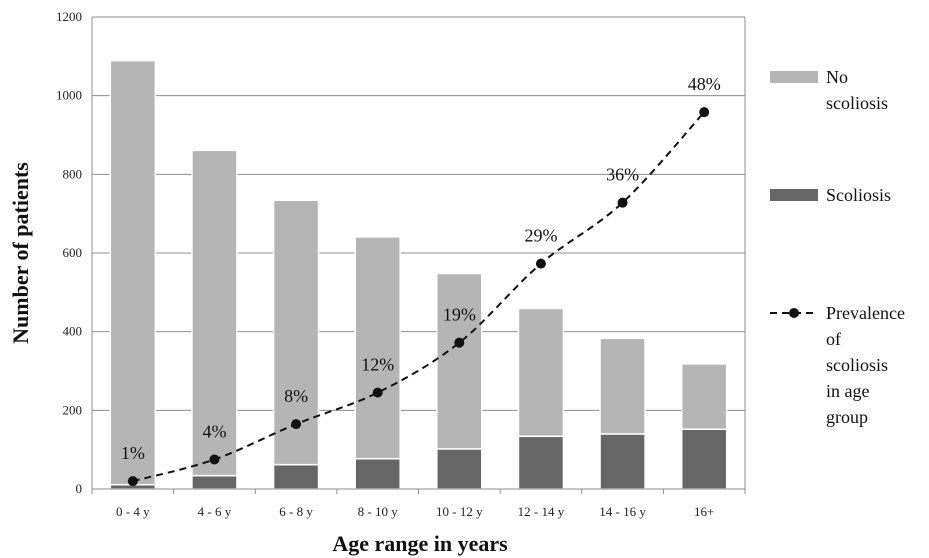 This screenshot has height=558, width=929. Describe the element at coordinates (794, 313) in the screenshot. I see `legend-swatch-marker` at that location.